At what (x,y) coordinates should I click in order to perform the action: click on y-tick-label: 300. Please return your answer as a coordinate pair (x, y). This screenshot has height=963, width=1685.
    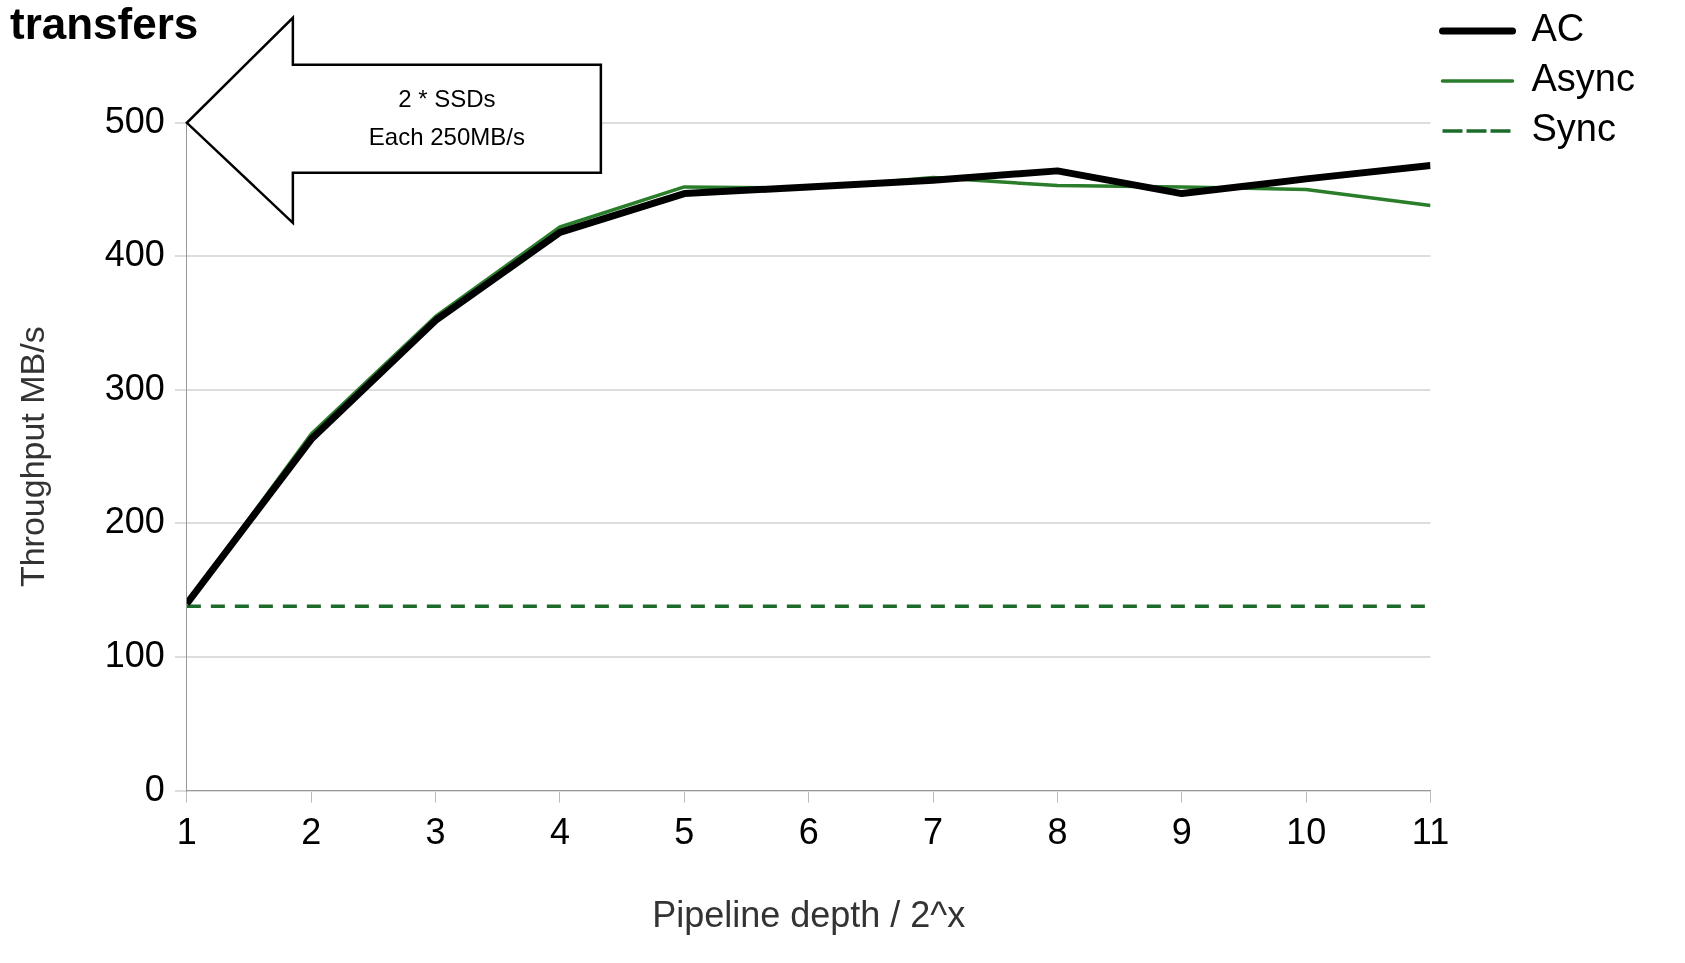
    Looking at the image, I should click on (134, 387).